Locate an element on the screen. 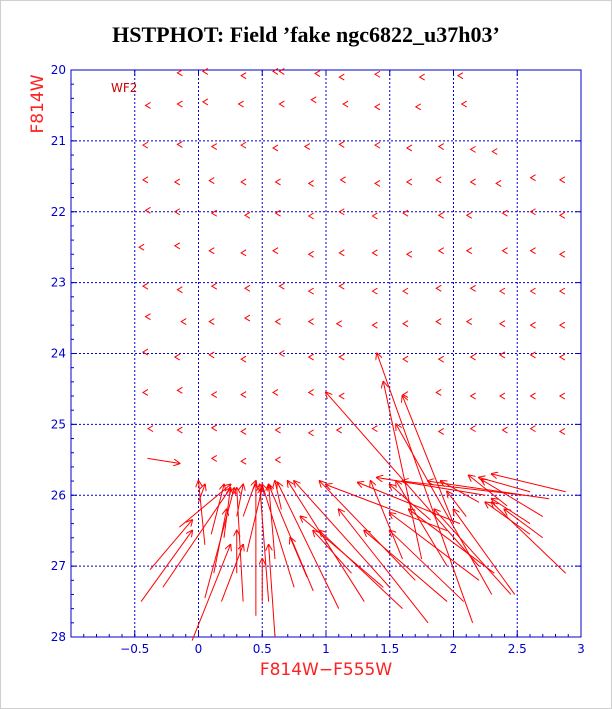 This screenshot has height=709, width=612. x-tick-label: 2 is located at coordinates (454, 649).